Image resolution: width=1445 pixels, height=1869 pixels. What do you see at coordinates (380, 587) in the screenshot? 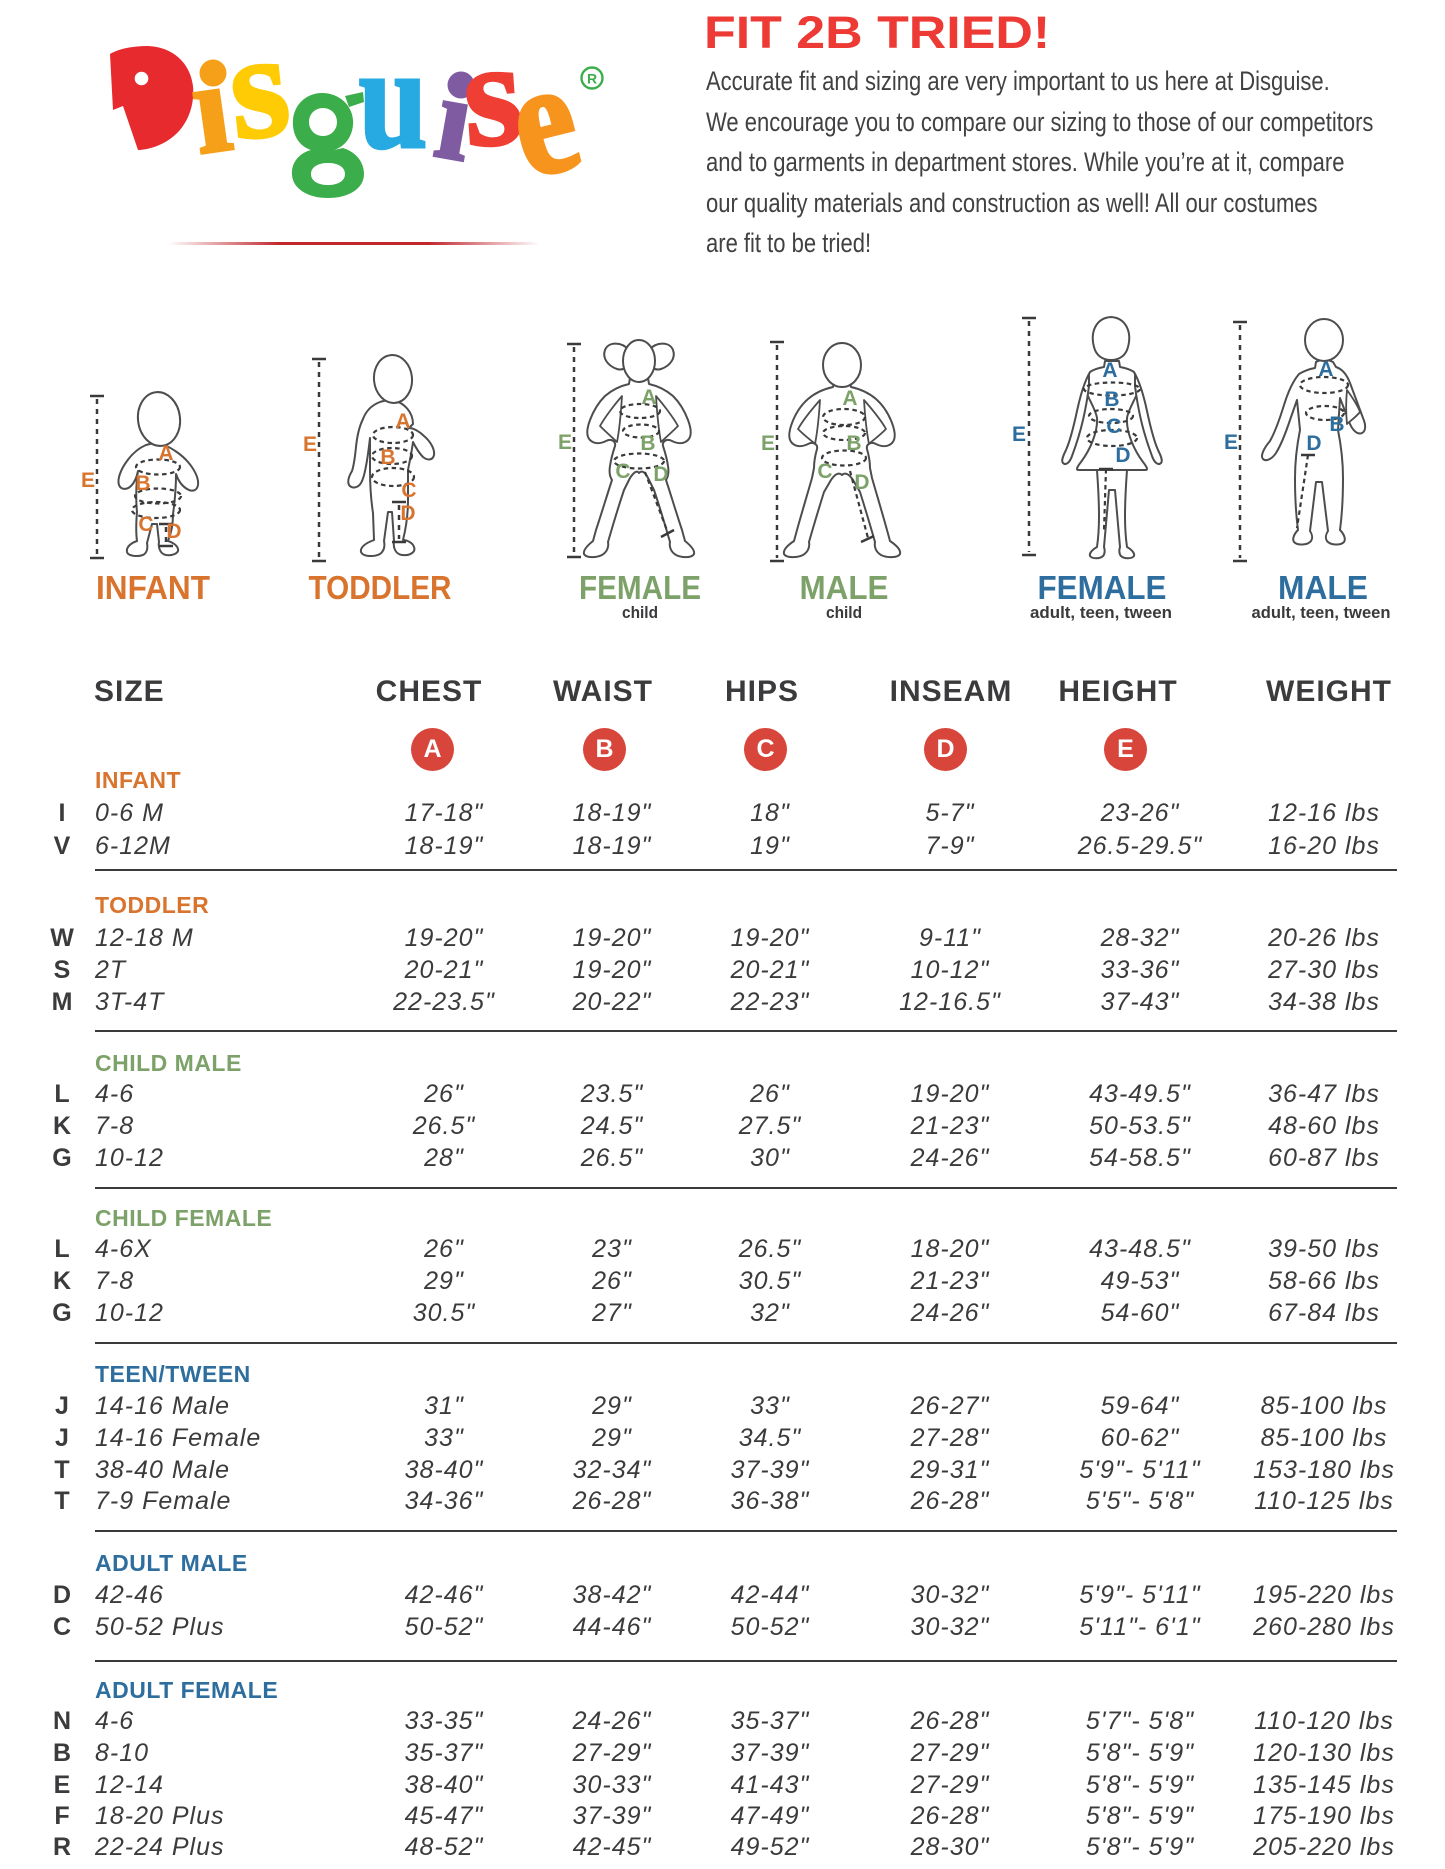
I see `svg-text: TODDLER` at bounding box center [380, 587].